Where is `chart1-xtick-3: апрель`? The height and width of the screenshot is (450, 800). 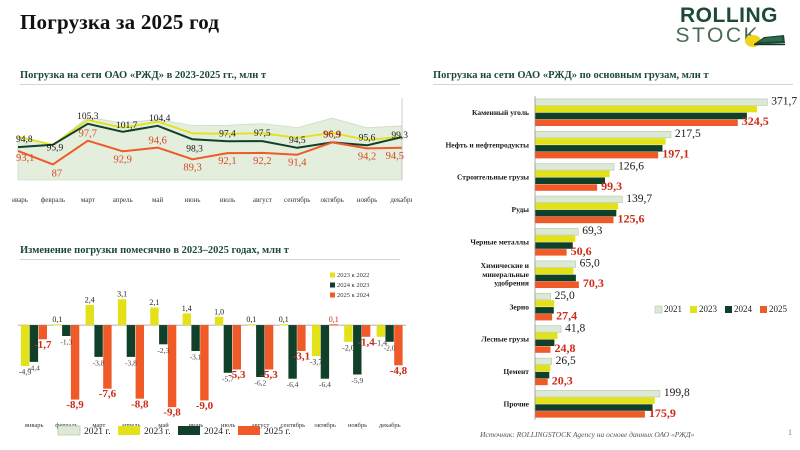 chart1-xtick-3: апрель is located at coordinates (123, 200).